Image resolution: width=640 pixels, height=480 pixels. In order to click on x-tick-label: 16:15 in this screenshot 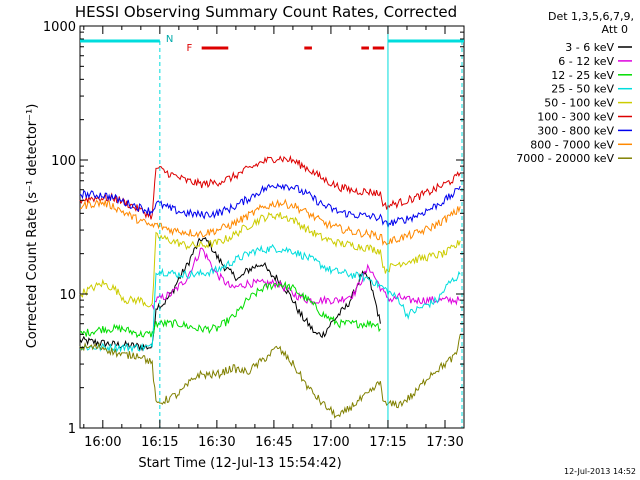, I will do `click(159, 442)`.